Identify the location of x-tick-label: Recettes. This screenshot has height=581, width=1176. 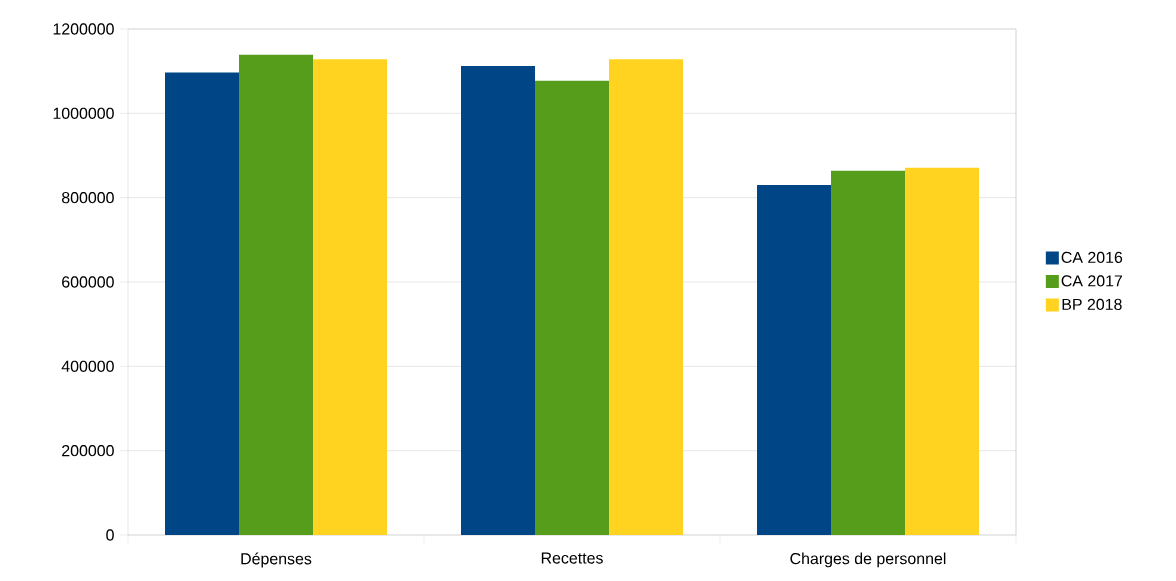
(572, 558).